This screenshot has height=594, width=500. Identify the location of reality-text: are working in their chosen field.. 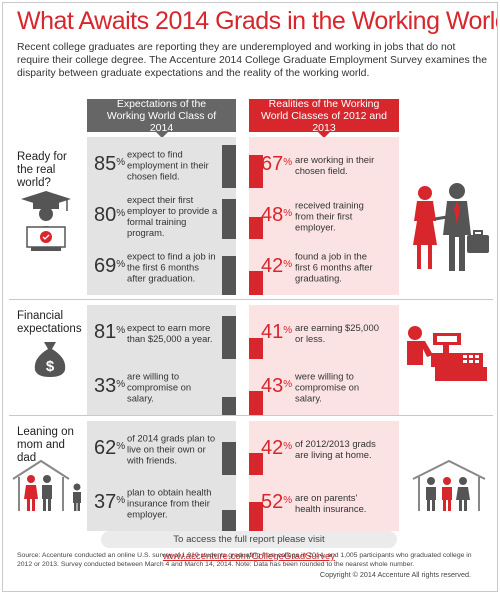
(335, 165).